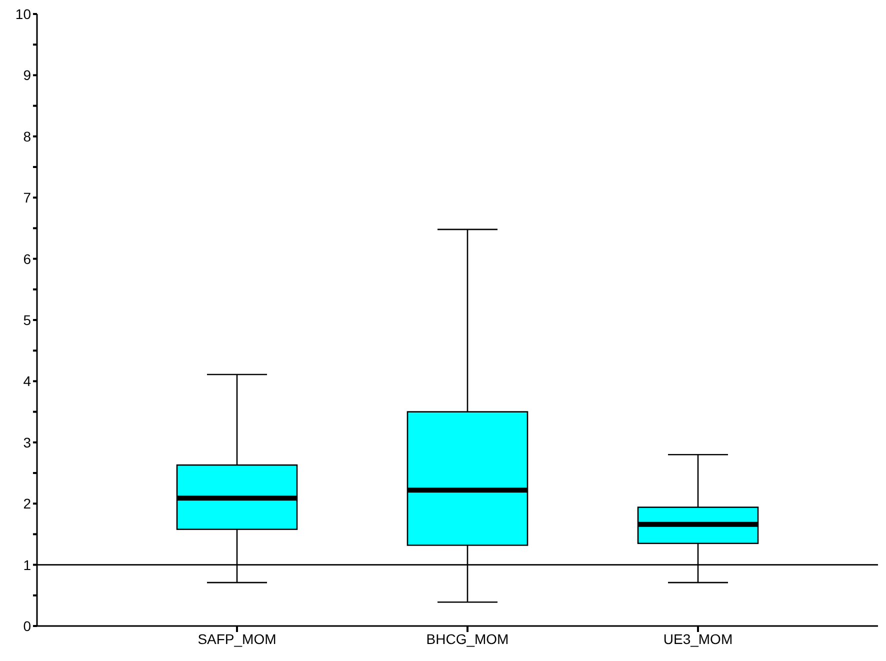 Image resolution: width=886 pixels, height=661 pixels. What do you see at coordinates (27, 564) in the screenshot?
I see `y-tick-label: 1` at bounding box center [27, 564].